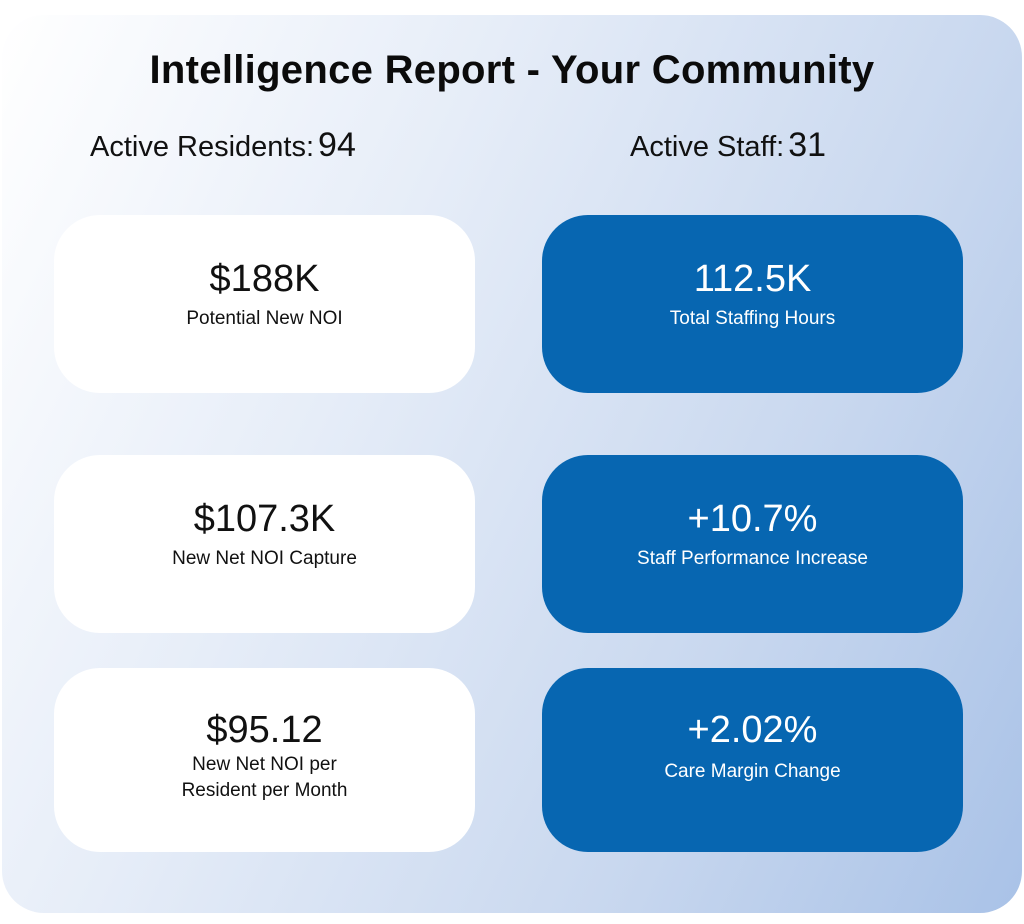 This screenshot has height=924, width=1024. I want to click on active-residents-stat: Active Residents: 94, so click(223, 146).